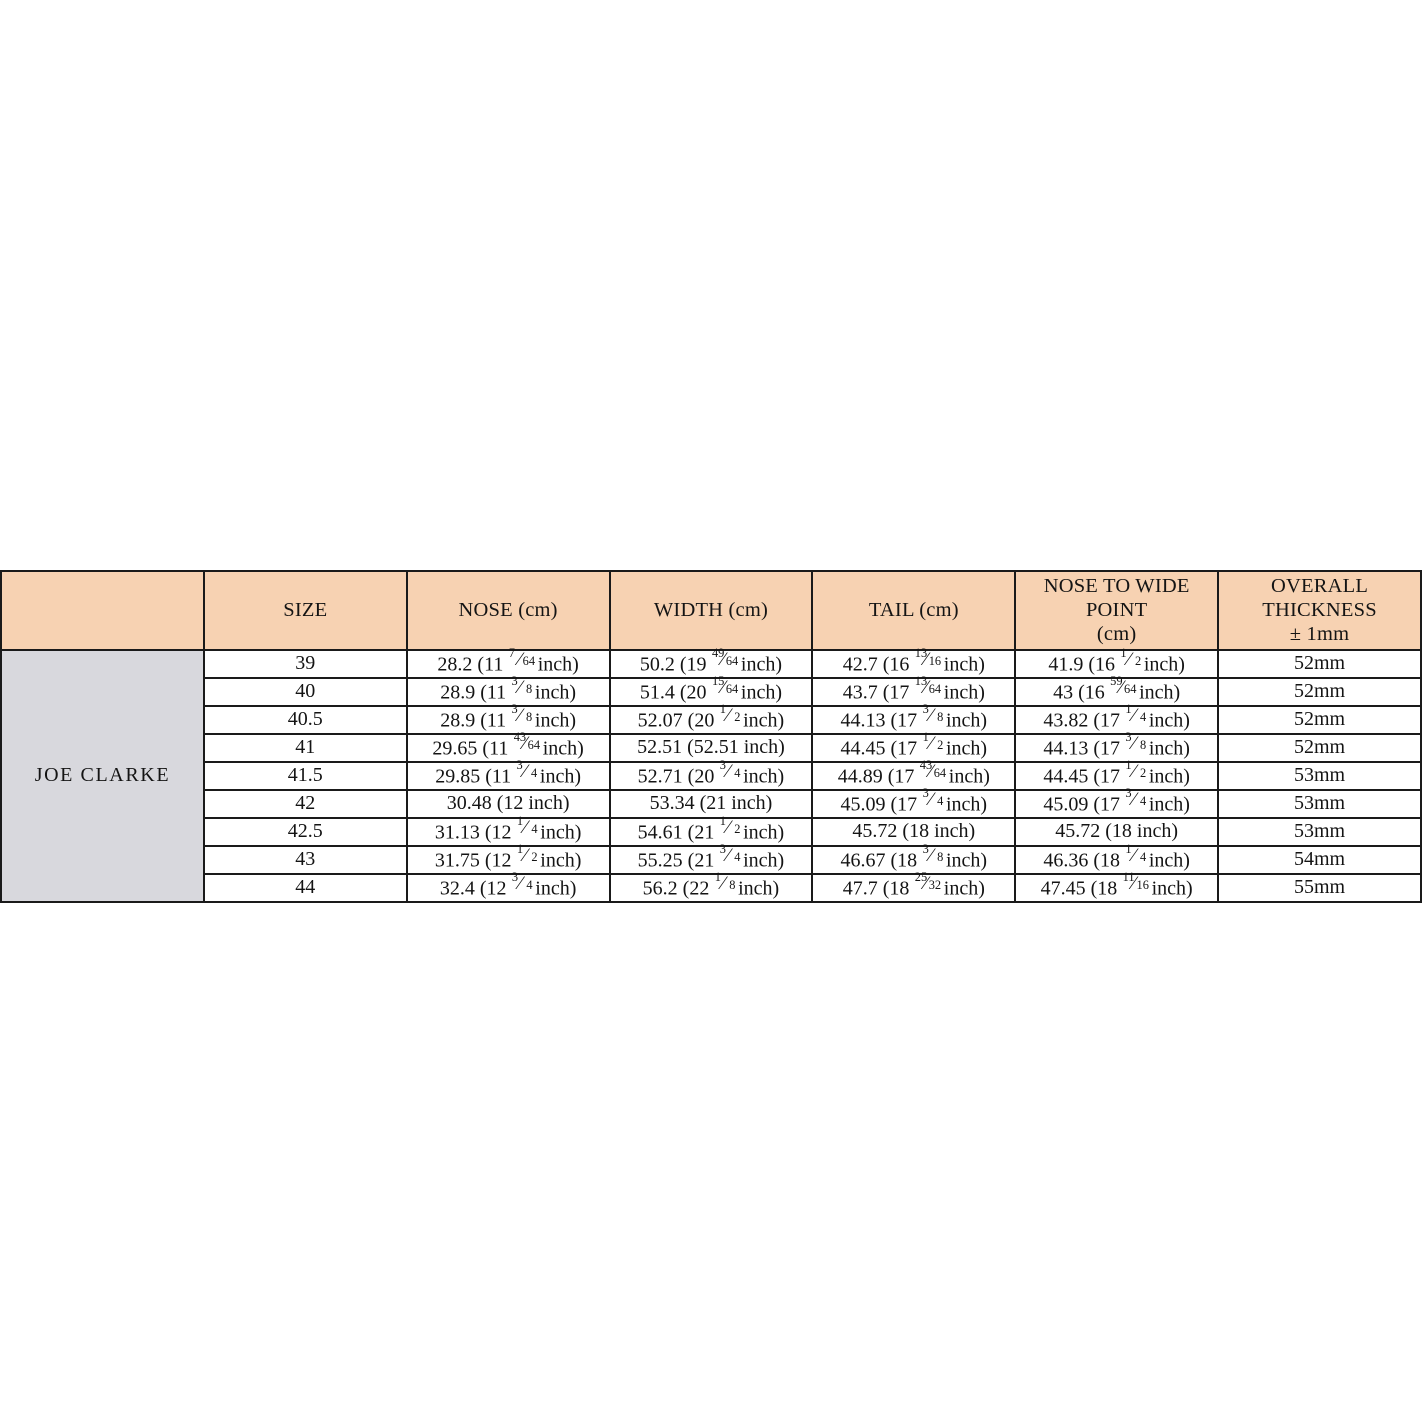 The height and width of the screenshot is (1422, 1422). What do you see at coordinates (508, 746) in the screenshot?
I see `cell-nose: 29.65 (11 43 ⁄ 64 inch)` at bounding box center [508, 746].